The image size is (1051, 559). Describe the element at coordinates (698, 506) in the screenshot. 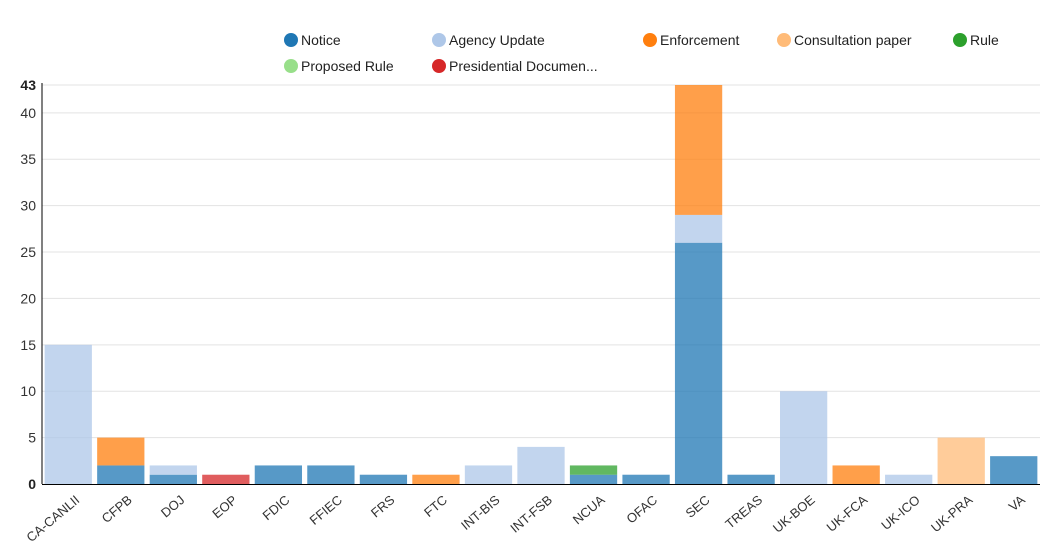

I see `x-tick-label: SEC` at that location.